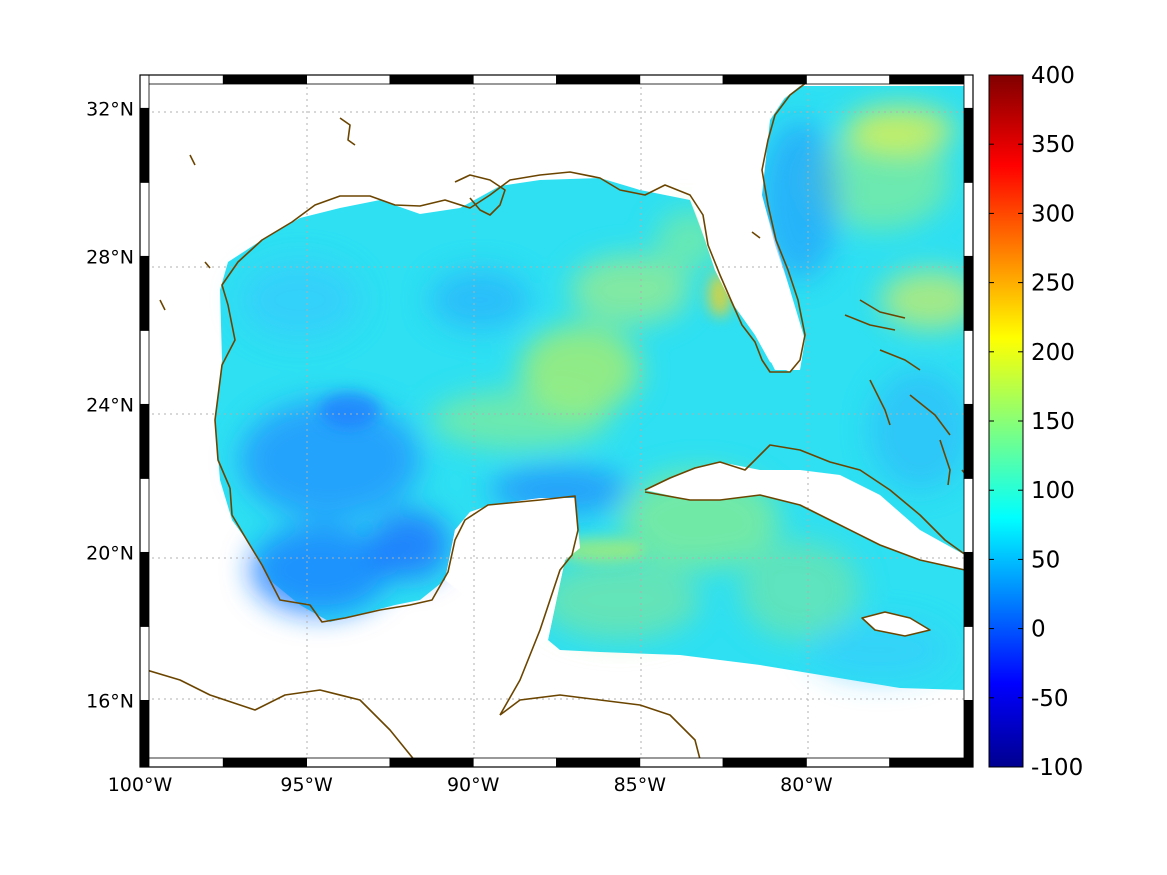 Image resolution: width=1167 pixels, height=875 pixels. What do you see at coordinates (404, 601) in the screenshot?
I see `mexico-coast-line` at bounding box center [404, 601].